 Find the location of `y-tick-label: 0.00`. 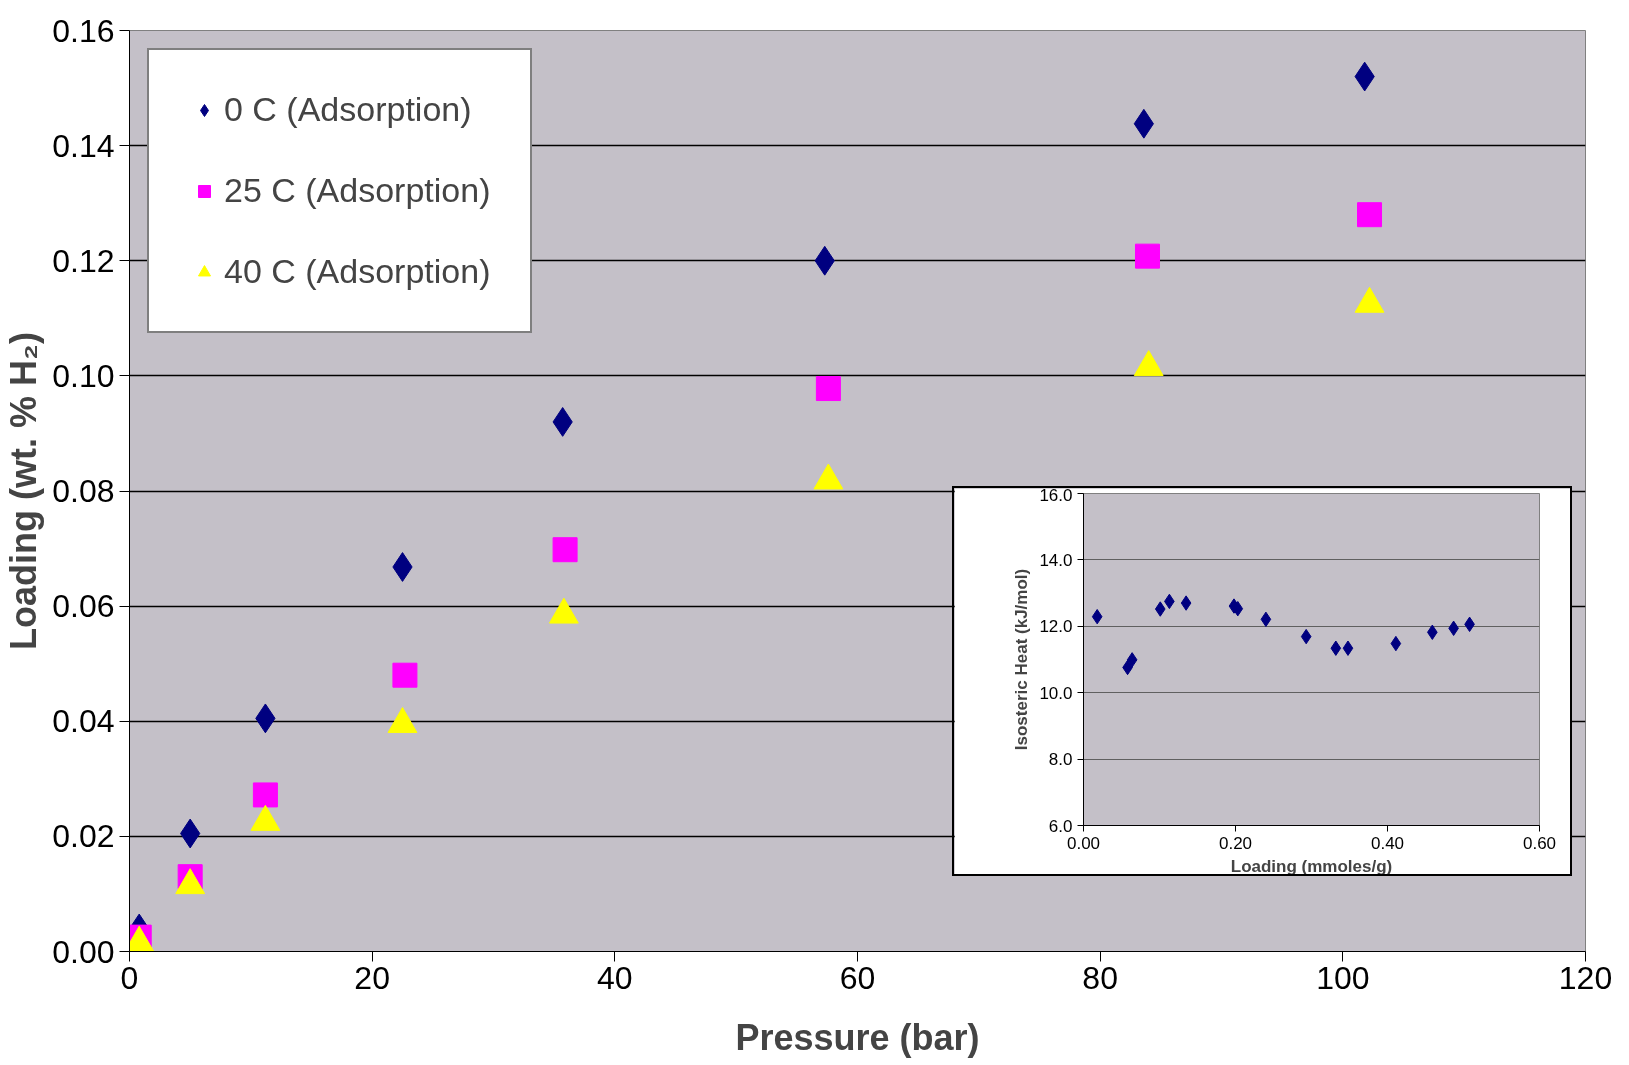

y-tick-label: 0.00 is located at coordinates (83, 951).